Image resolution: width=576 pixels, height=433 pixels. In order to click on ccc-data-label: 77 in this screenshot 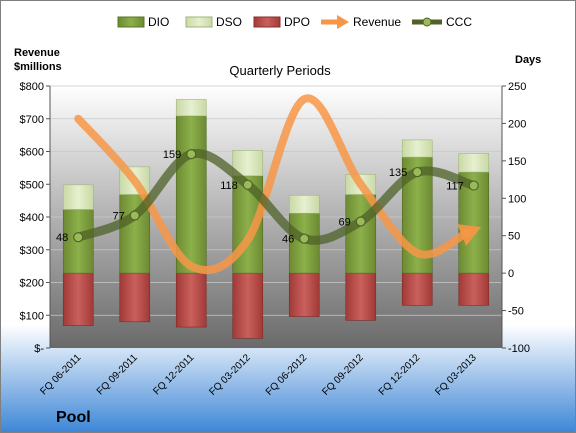, I will do `click(119, 217)`.